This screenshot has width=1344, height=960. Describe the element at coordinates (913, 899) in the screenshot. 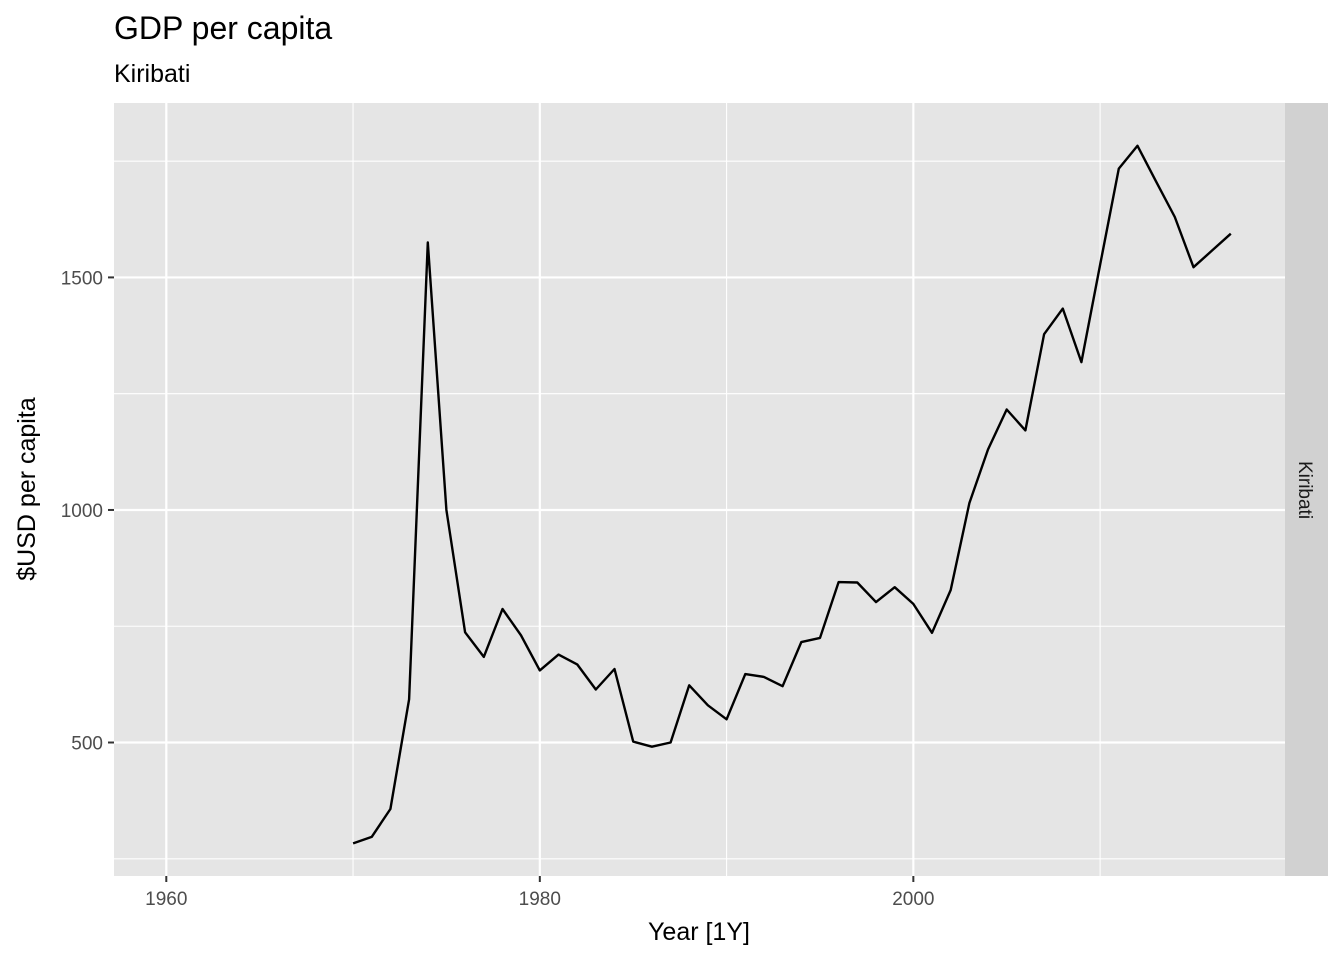

I see `x-tick-label: 2000` at that location.